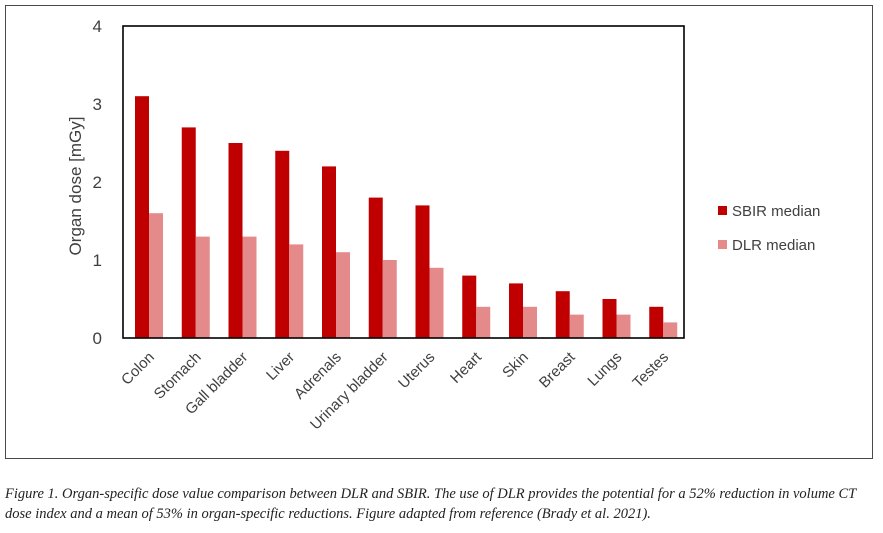 The width and height of the screenshot is (883, 533). Describe the element at coordinates (97, 26) in the screenshot. I see `y-tick-label: 4` at that location.